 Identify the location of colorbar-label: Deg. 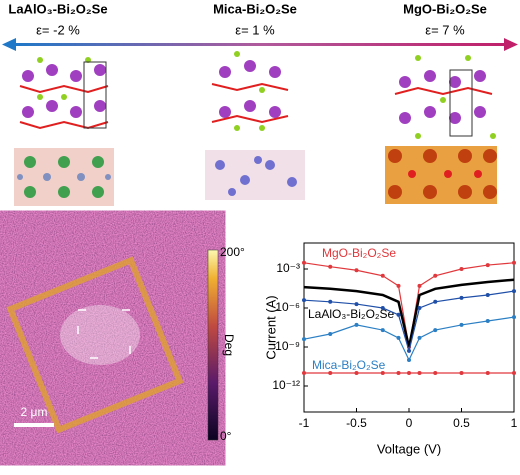
(229, 345).